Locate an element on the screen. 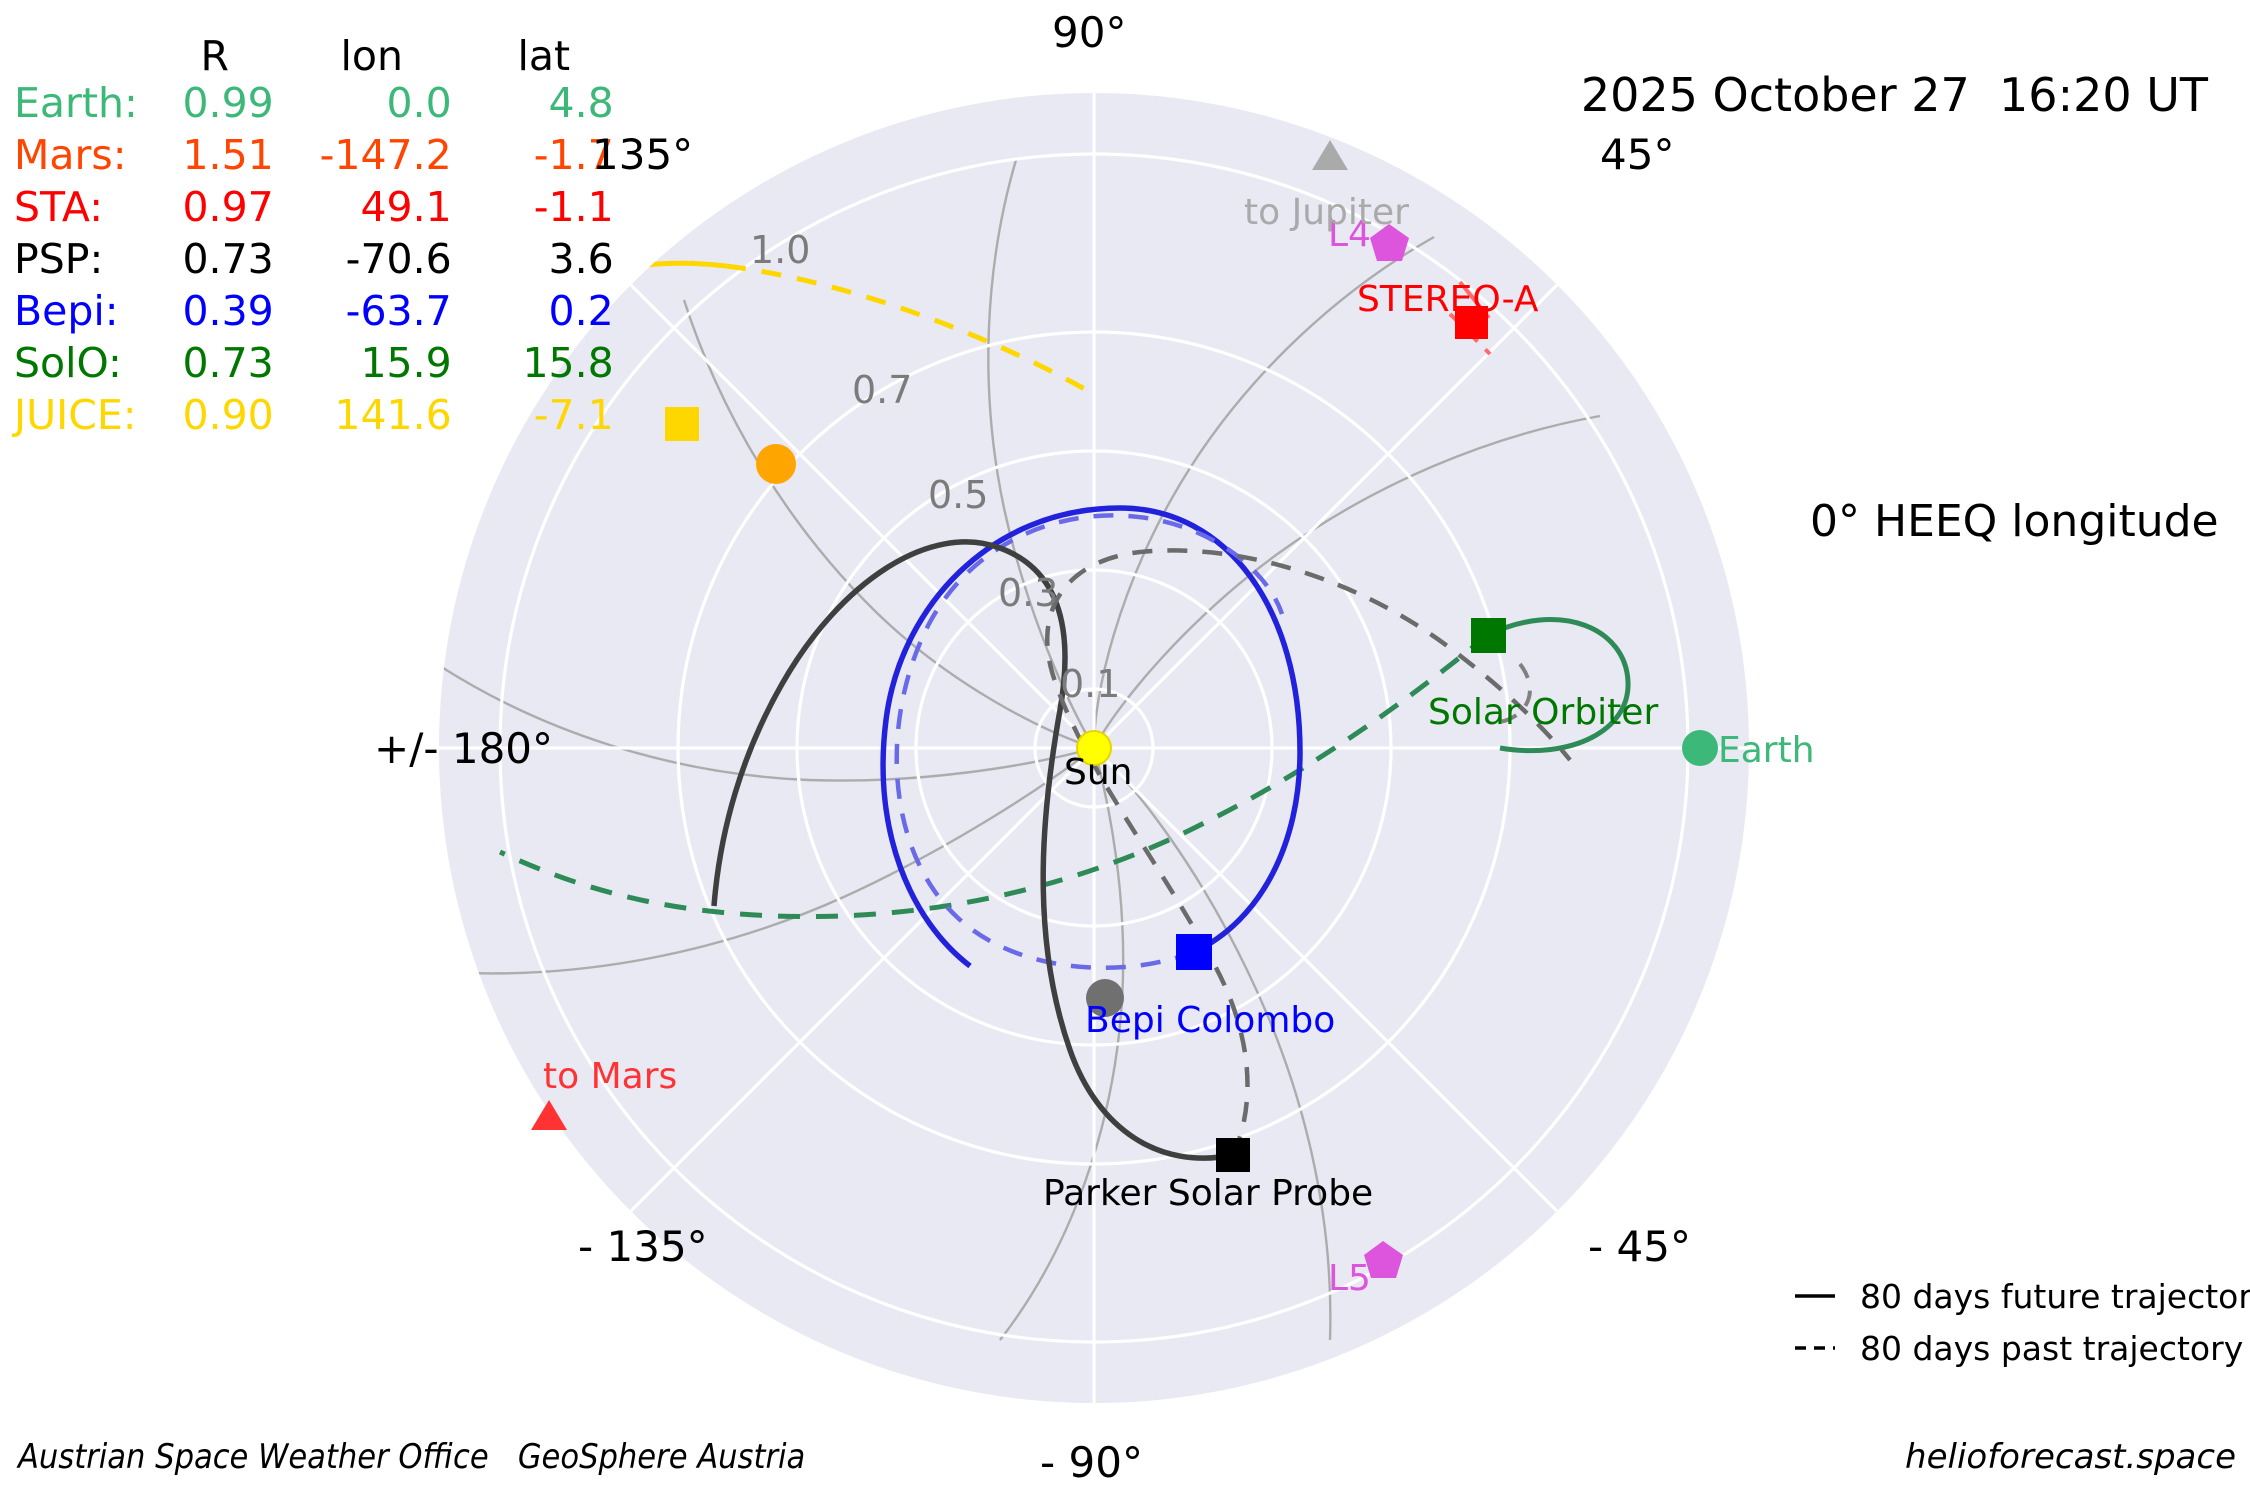 The width and height of the screenshot is (2250, 1500). radial-label-0-3: 0.3 is located at coordinates (1028, 593).